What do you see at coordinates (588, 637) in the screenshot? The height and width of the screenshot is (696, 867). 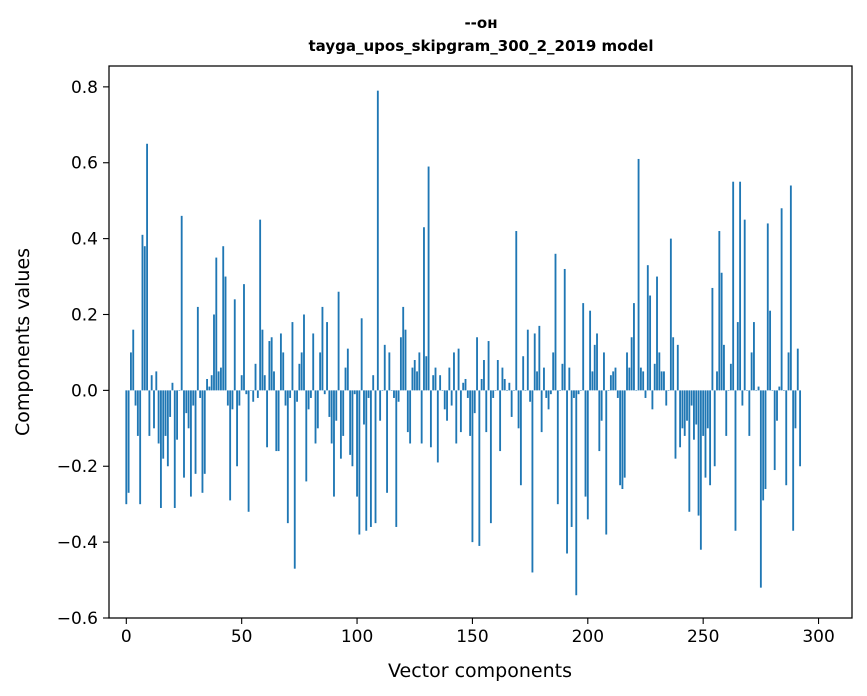 I see `x-tick-label: 200` at bounding box center [588, 637].